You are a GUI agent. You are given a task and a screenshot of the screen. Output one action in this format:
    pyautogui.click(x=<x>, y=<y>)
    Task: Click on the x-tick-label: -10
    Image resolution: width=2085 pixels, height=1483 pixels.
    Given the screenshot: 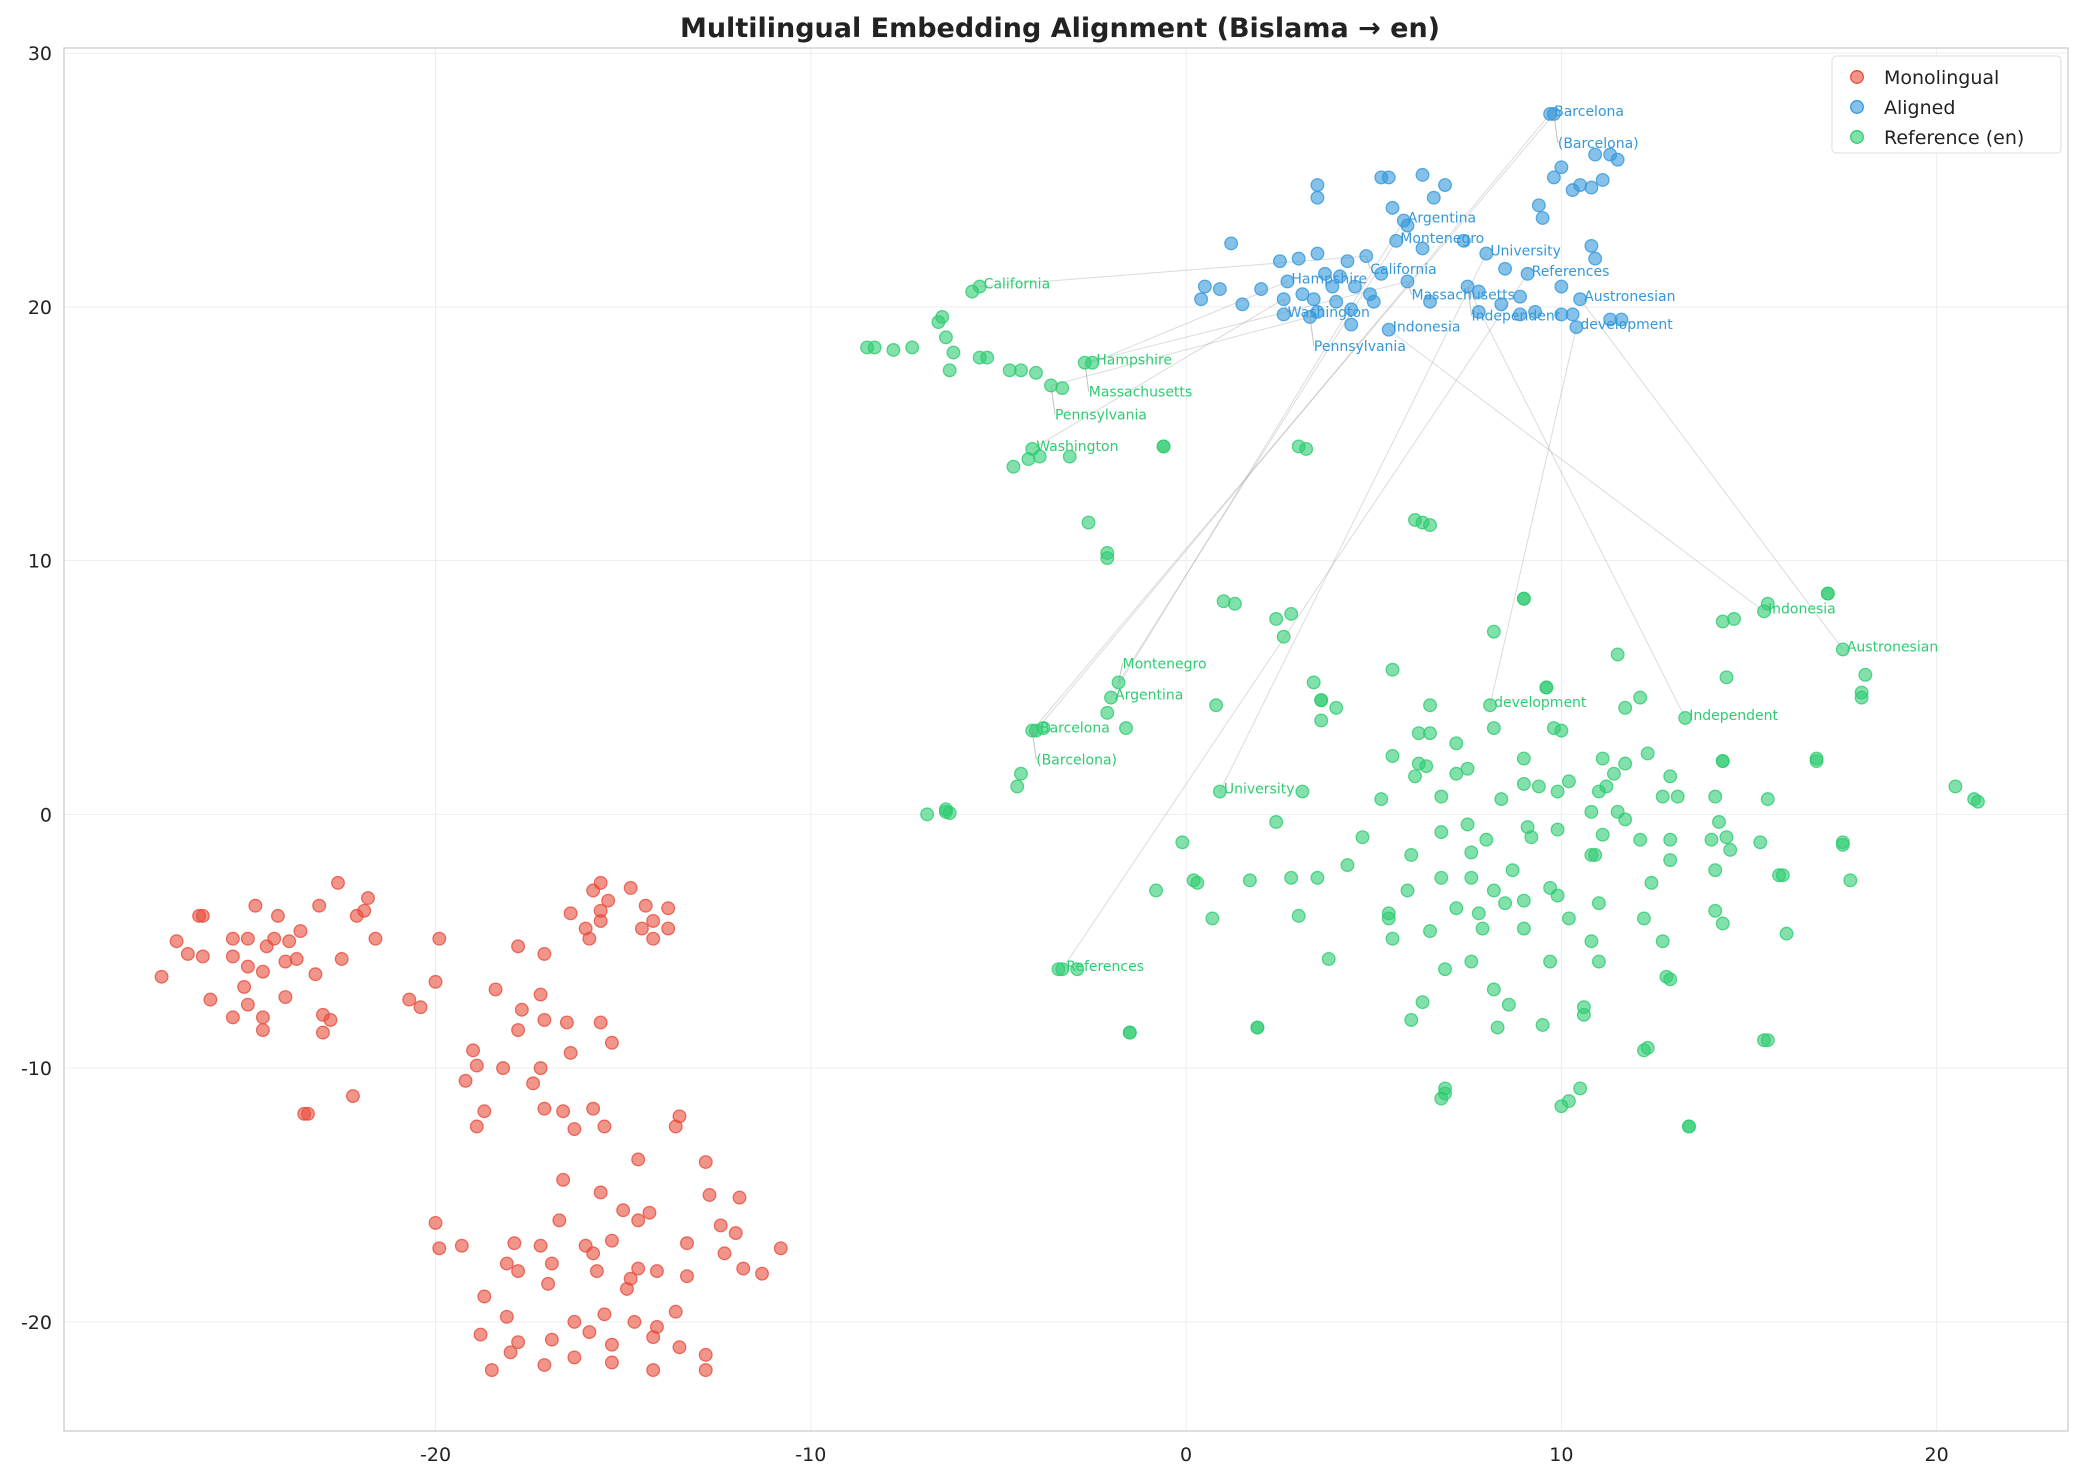 What is the action you would take?
    pyautogui.click(x=810, y=1455)
    